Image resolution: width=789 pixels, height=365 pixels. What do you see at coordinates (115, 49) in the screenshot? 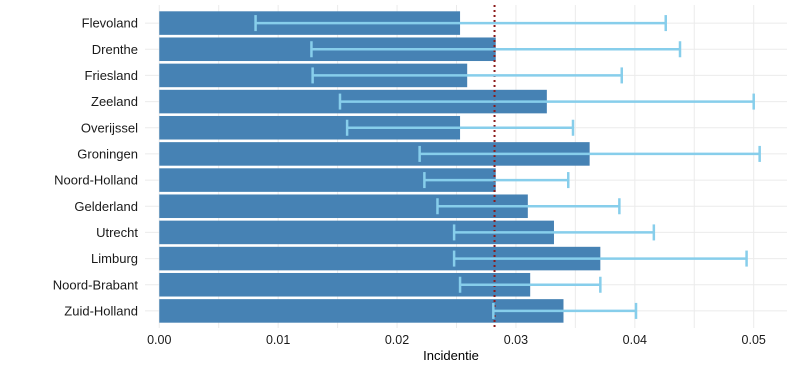
I see `category-label-drenthe: Drenthe` at bounding box center [115, 49].